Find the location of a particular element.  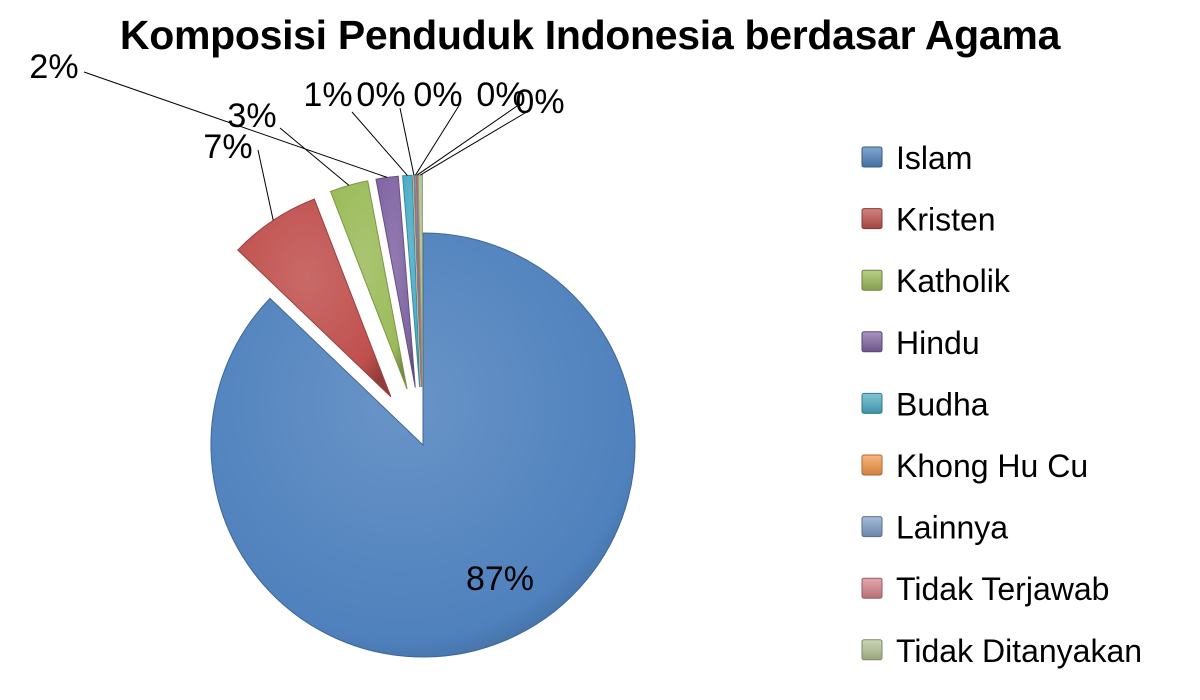

legend-item-khong-hu-cu: Khong Hu Cu is located at coordinates (974, 466).